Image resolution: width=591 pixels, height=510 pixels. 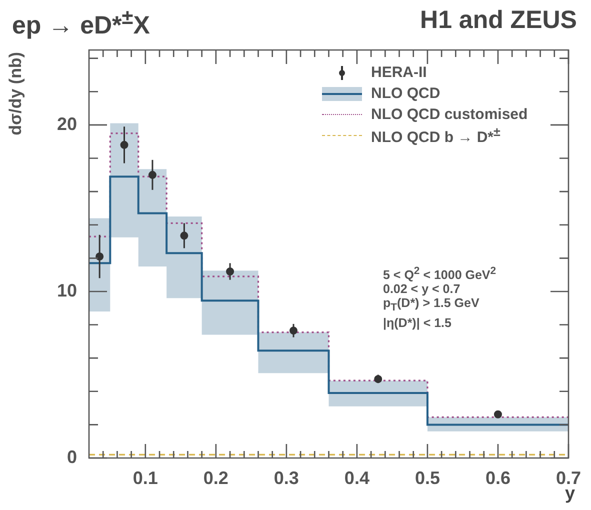 What do you see at coordinates (145, 478) in the screenshot?
I see `x-tick-label: 0.1` at bounding box center [145, 478].